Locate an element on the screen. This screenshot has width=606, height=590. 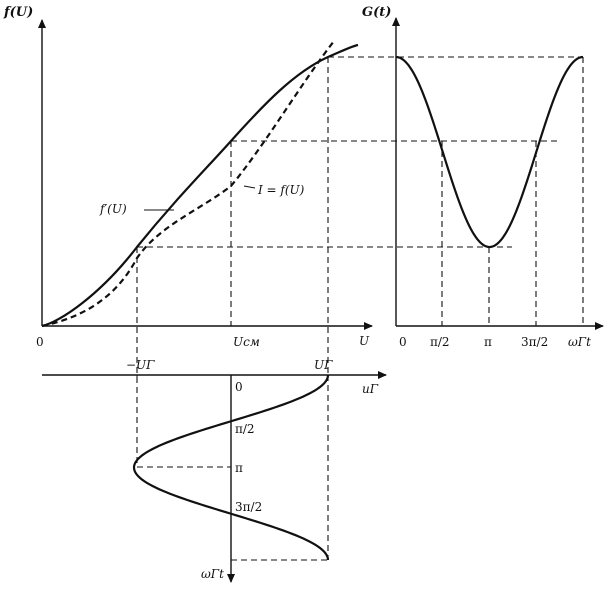
bottom-three-pi-half-label: 3π/2 is located at coordinates (248, 507).